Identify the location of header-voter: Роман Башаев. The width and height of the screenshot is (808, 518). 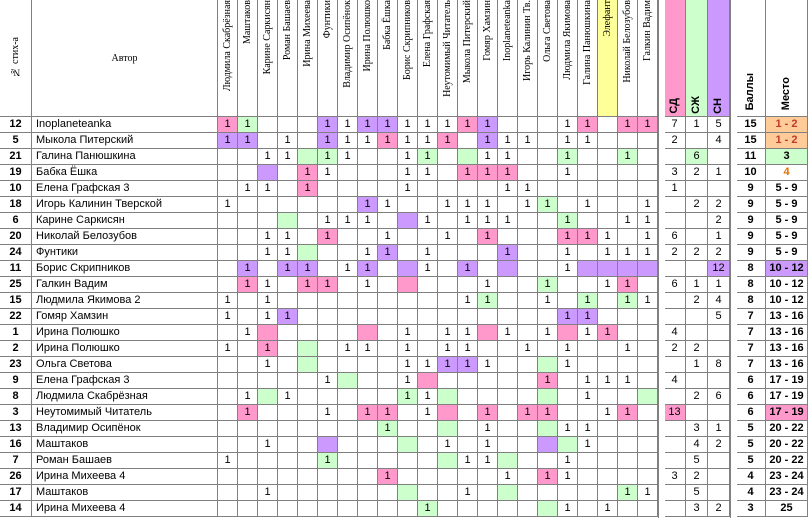
(288, 58).